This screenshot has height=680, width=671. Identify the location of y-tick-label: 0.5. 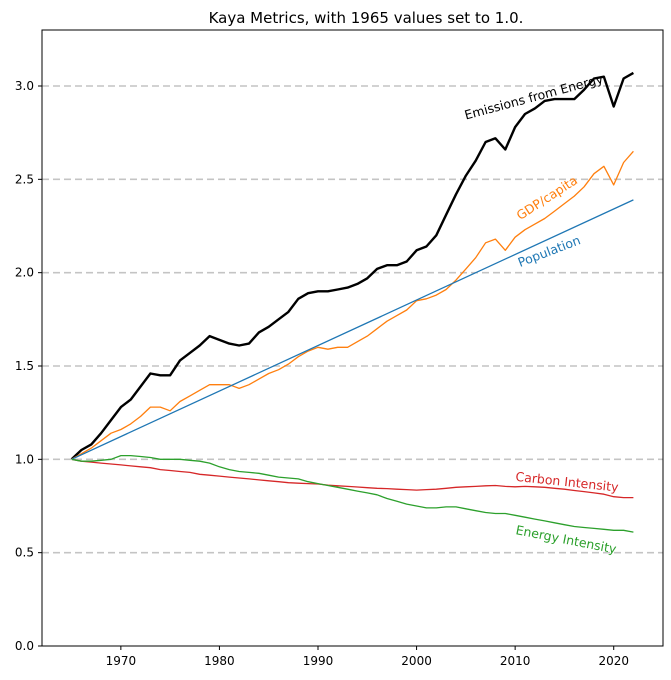
(24, 553).